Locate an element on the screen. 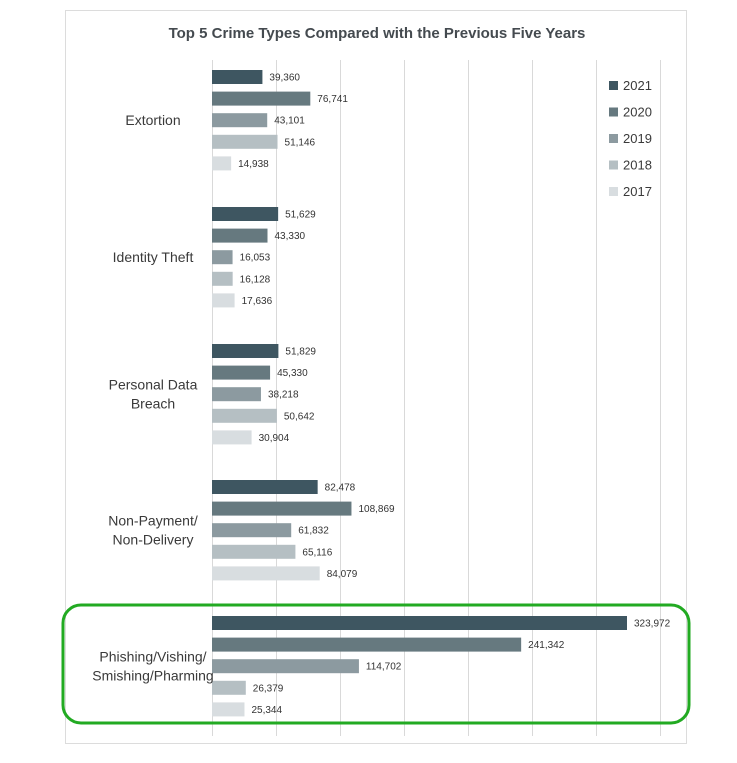 This screenshot has height=763, width=737. data-label: 50,642 is located at coordinates (299, 416).